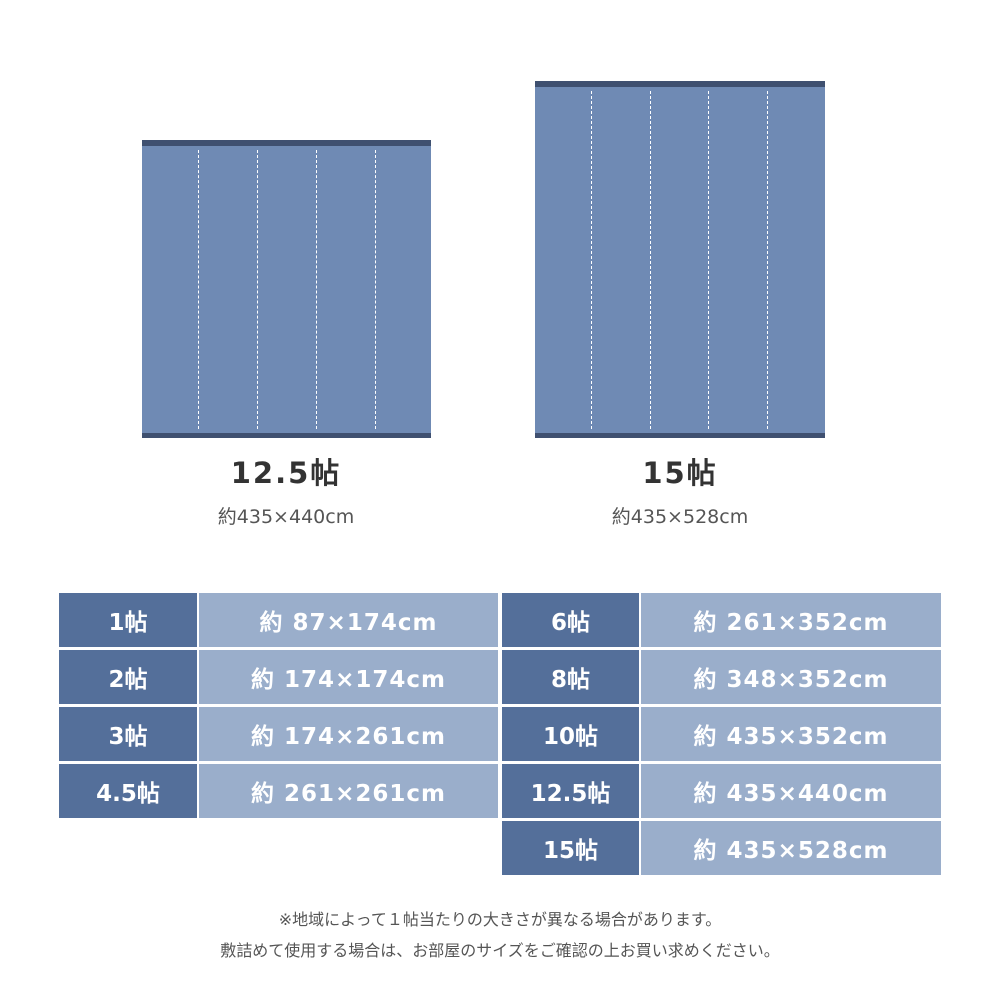 The width and height of the screenshot is (1000, 1000). I want to click on size-cell: 1帖, so click(128, 620).